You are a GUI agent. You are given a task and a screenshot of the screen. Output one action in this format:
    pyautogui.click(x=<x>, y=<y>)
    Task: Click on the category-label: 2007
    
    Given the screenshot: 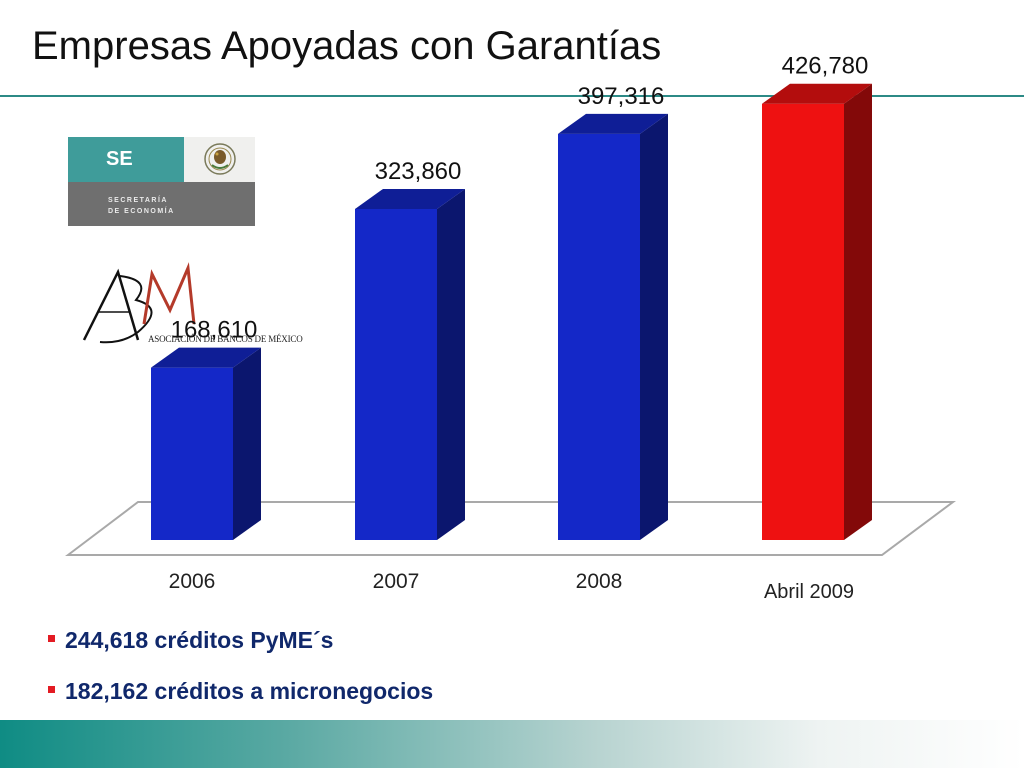 What is the action you would take?
    pyautogui.click(x=396, y=581)
    